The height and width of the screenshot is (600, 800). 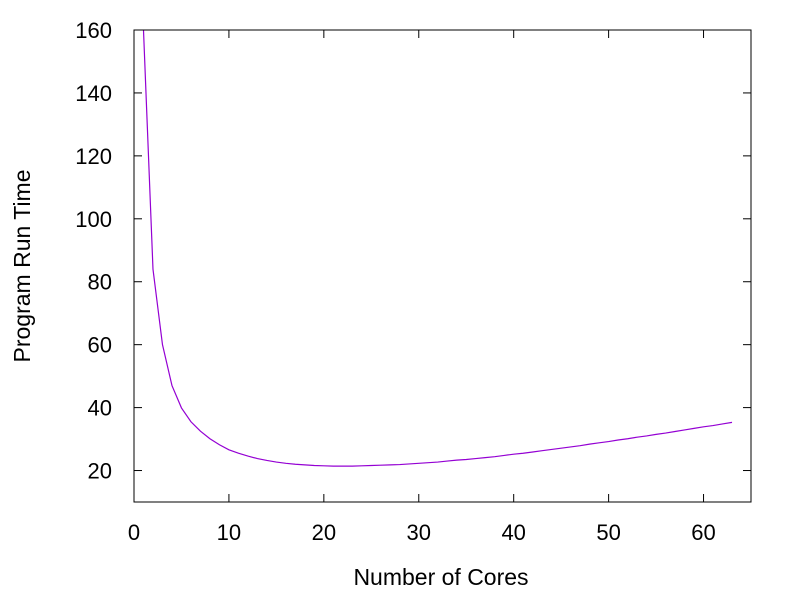 I want to click on y-tick-label: 120, so click(x=93, y=156).